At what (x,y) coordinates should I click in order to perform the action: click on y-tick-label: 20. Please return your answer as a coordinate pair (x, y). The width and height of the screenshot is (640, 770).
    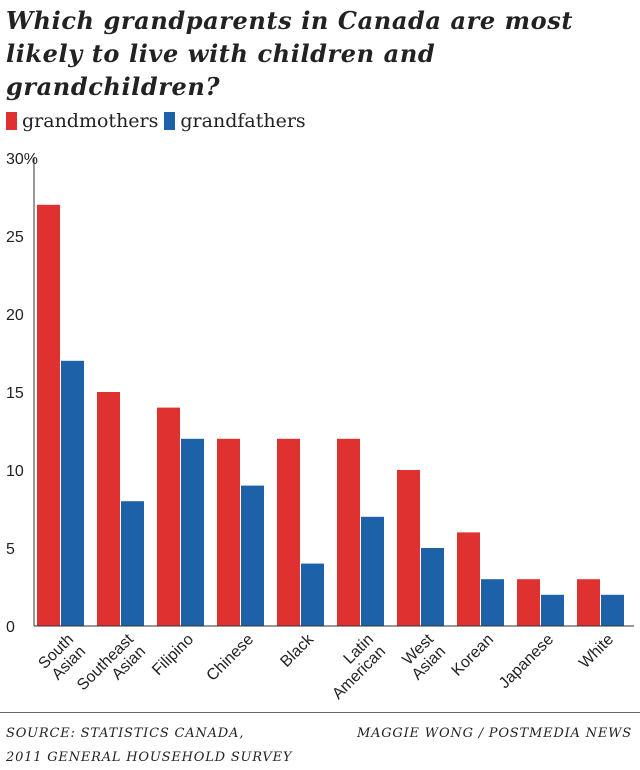
    Looking at the image, I should click on (15, 315).